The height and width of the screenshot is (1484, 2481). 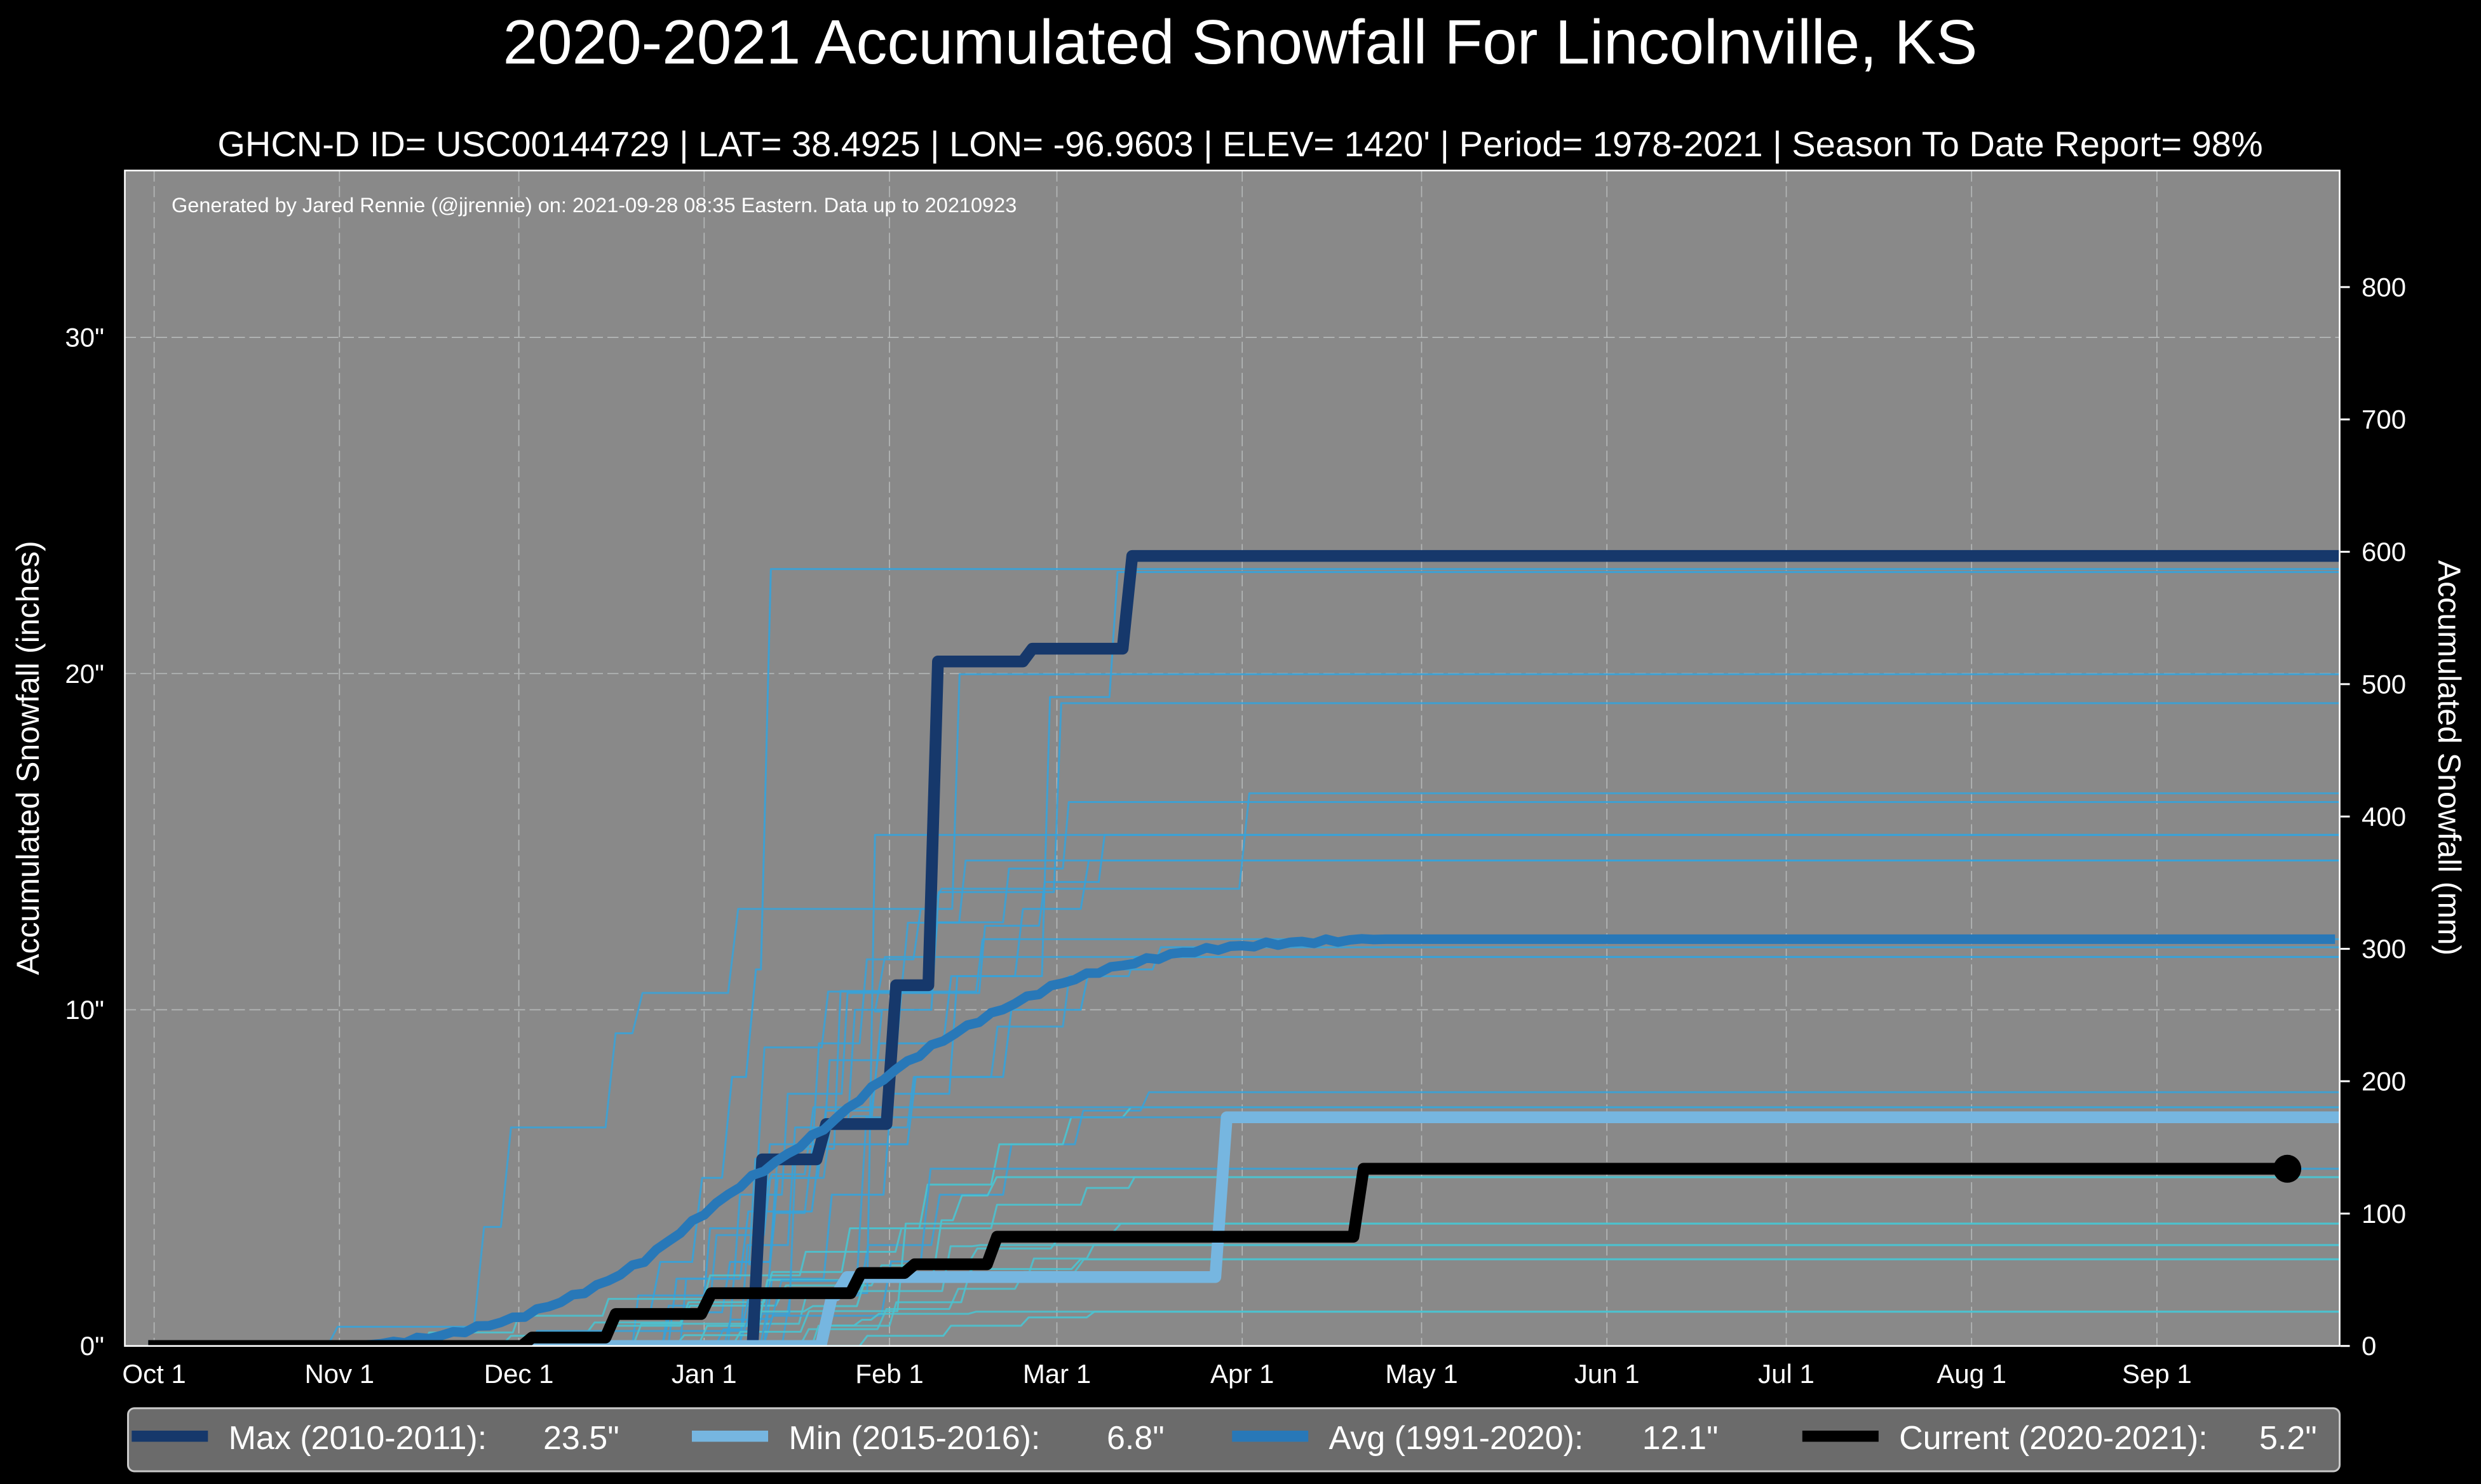 I want to click on svg-text: 10", so click(x=84, y=1010).